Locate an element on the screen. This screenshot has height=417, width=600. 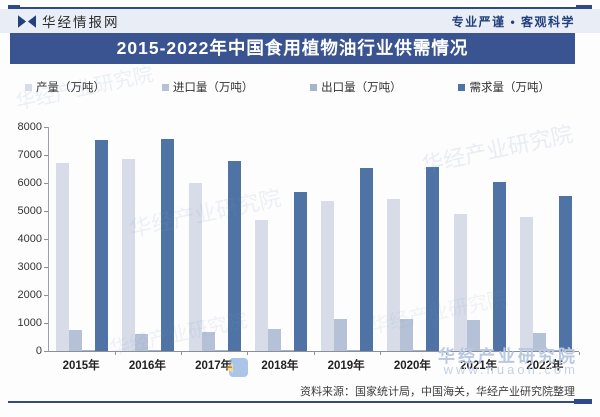
bar-production-2018年 is located at coordinates (261, 285).